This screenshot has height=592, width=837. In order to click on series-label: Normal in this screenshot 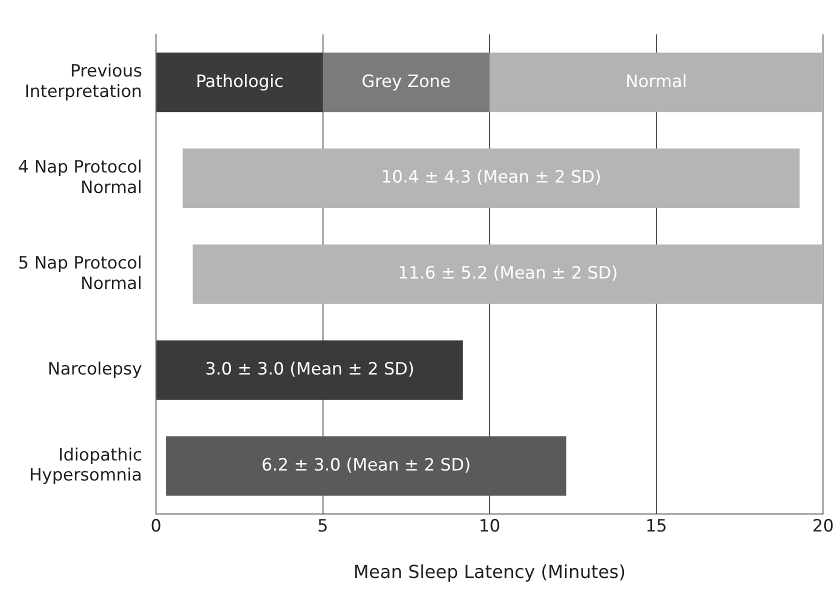, I will do `click(657, 82)`.